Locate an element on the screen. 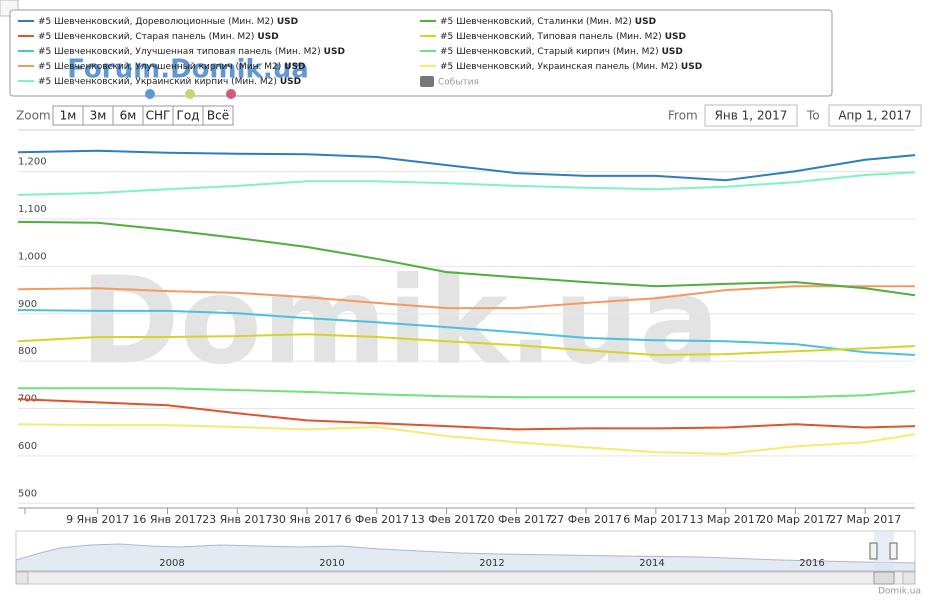 The image size is (931, 600). x-tick-label: 27 Мар 2017 is located at coordinates (865, 519).